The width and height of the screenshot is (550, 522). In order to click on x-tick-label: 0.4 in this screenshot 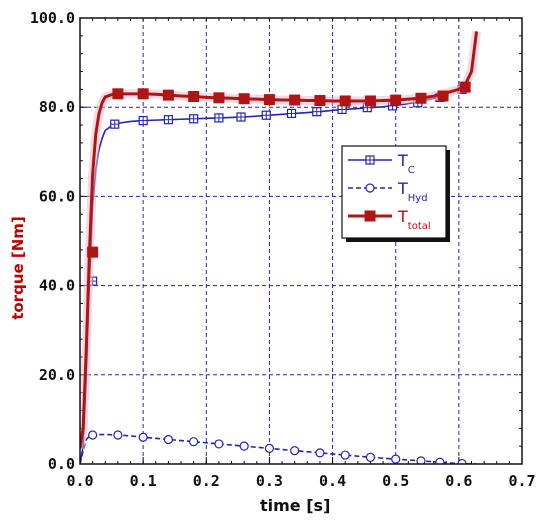, I will do `click(332, 481)`.